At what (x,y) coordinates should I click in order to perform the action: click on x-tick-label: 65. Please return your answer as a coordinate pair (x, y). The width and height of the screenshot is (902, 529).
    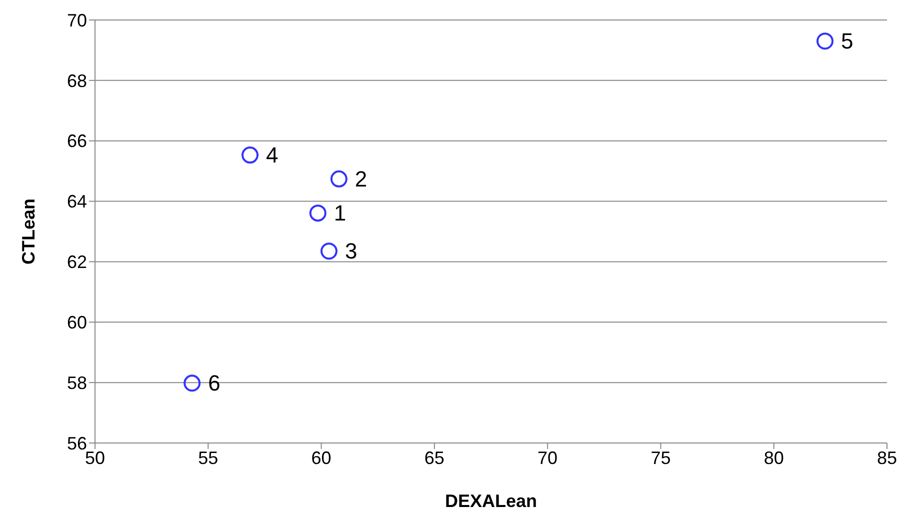
    Looking at the image, I should click on (434, 458).